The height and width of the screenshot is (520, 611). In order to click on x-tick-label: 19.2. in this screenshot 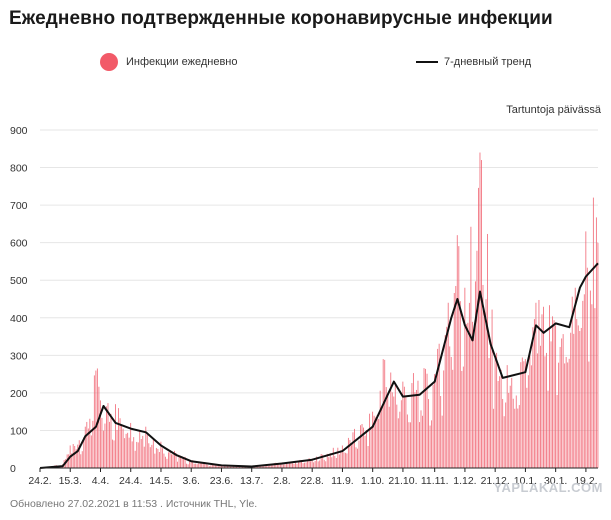, I will do `click(585, 481)`.